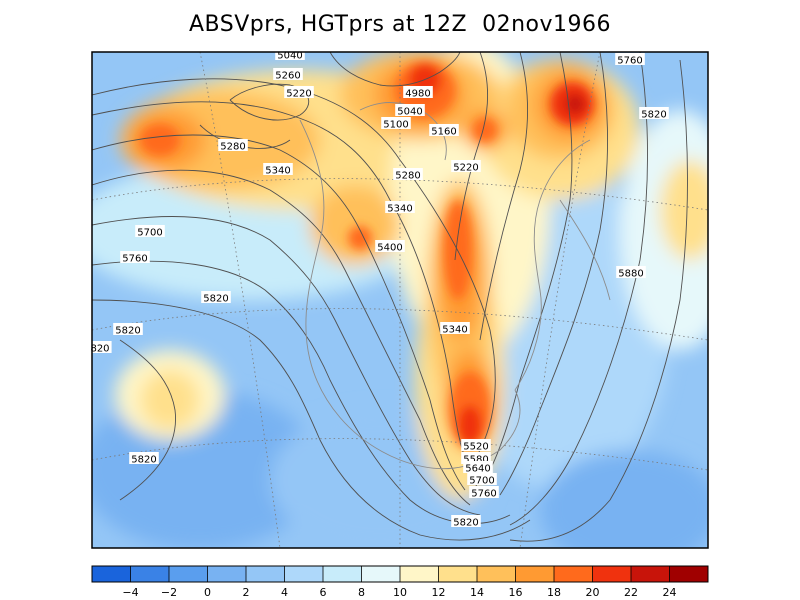 The image size is (800, 600). I want to click on map-title: ABSVprs, HGTprs at 12Z 02nov1966, so click(400, 24).